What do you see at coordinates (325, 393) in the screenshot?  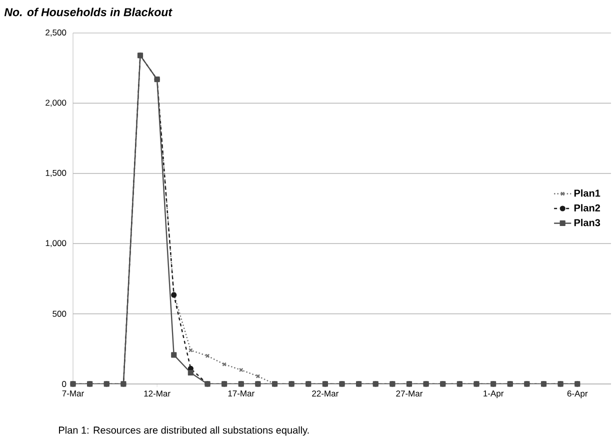 I see `x-tick-label: 22-Mar` at bounding box center [325, 393].